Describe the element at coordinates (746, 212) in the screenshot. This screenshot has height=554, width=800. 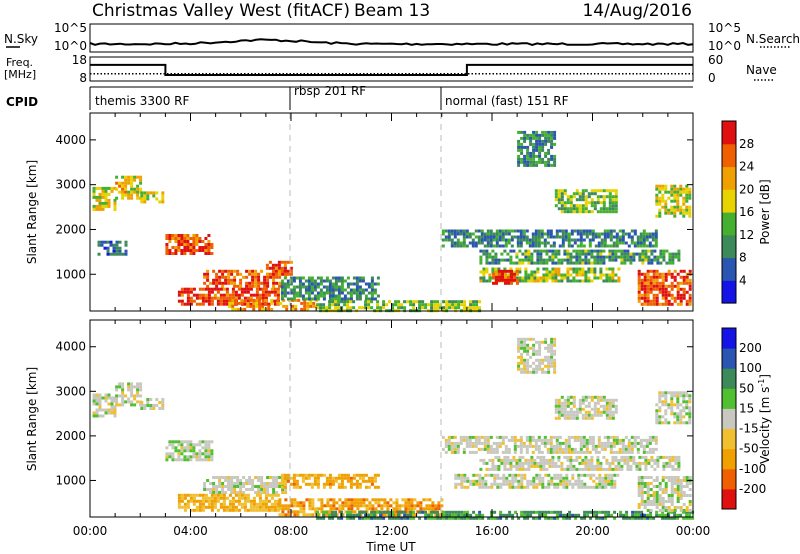
I see `colorbar-tick-label: 16` at that location.